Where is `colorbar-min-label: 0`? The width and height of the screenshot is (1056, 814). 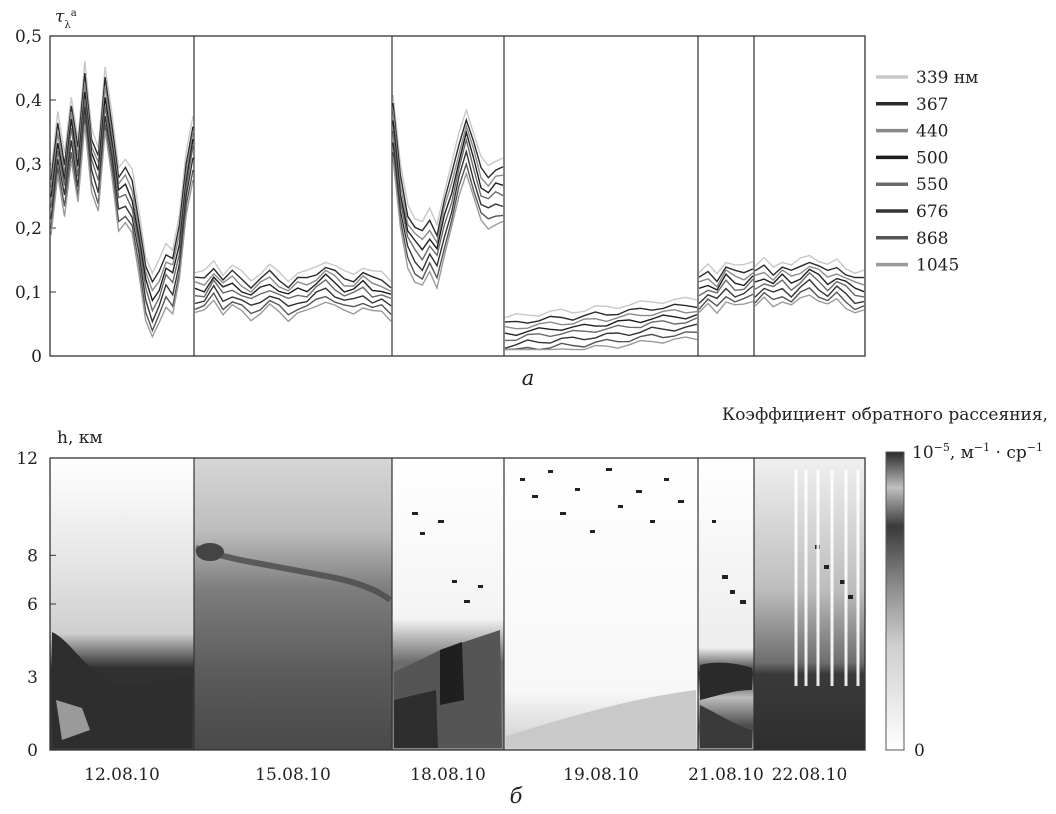
colorbar-min-label: 0 is located at coordinates (919, 751).